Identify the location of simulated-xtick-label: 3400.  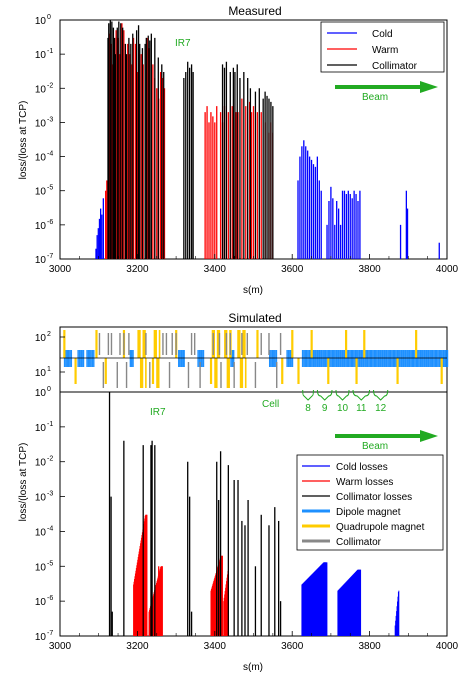
(215, 646).